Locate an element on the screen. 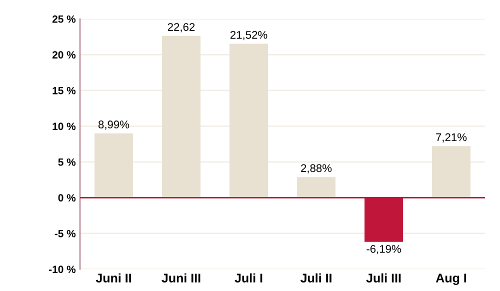 The height and width of the screenshot is (291, 500). x-tick-label: Aug I is located at coordinates (451, 279).